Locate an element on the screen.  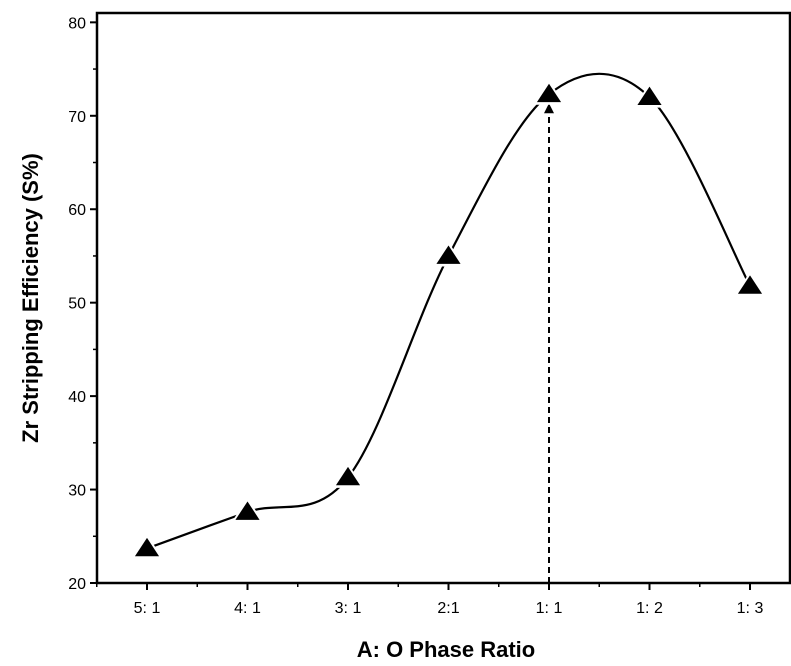
y-tick-label: 50 is located at coordinates (77, 304).